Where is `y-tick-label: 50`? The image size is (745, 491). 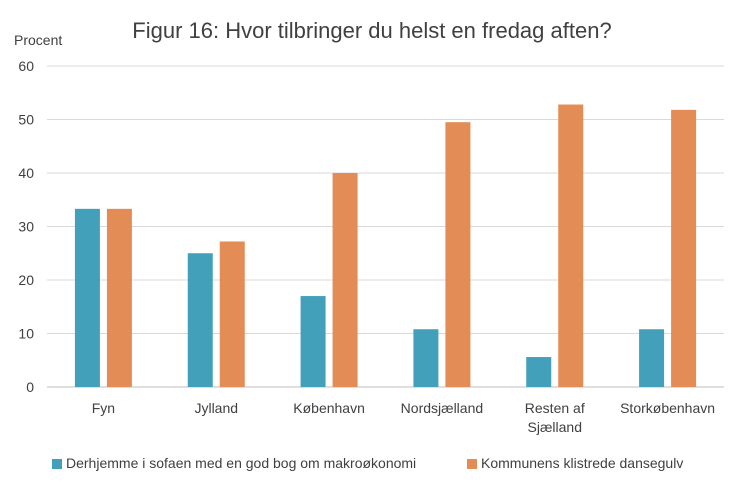 y-tick-label: 50 is located at coordinates (26, 120).